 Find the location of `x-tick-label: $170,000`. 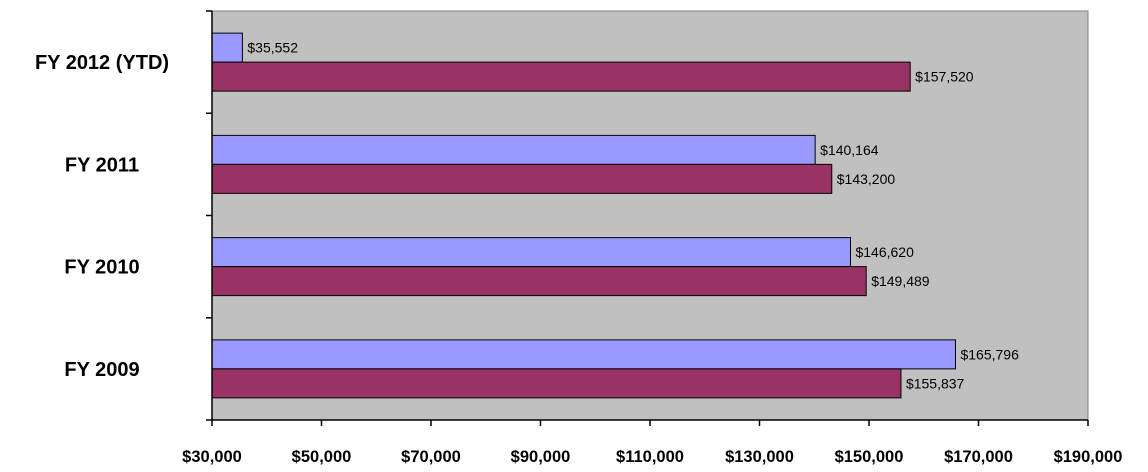

x-tick-label: $170,000 is located at coordinates (978, 457).